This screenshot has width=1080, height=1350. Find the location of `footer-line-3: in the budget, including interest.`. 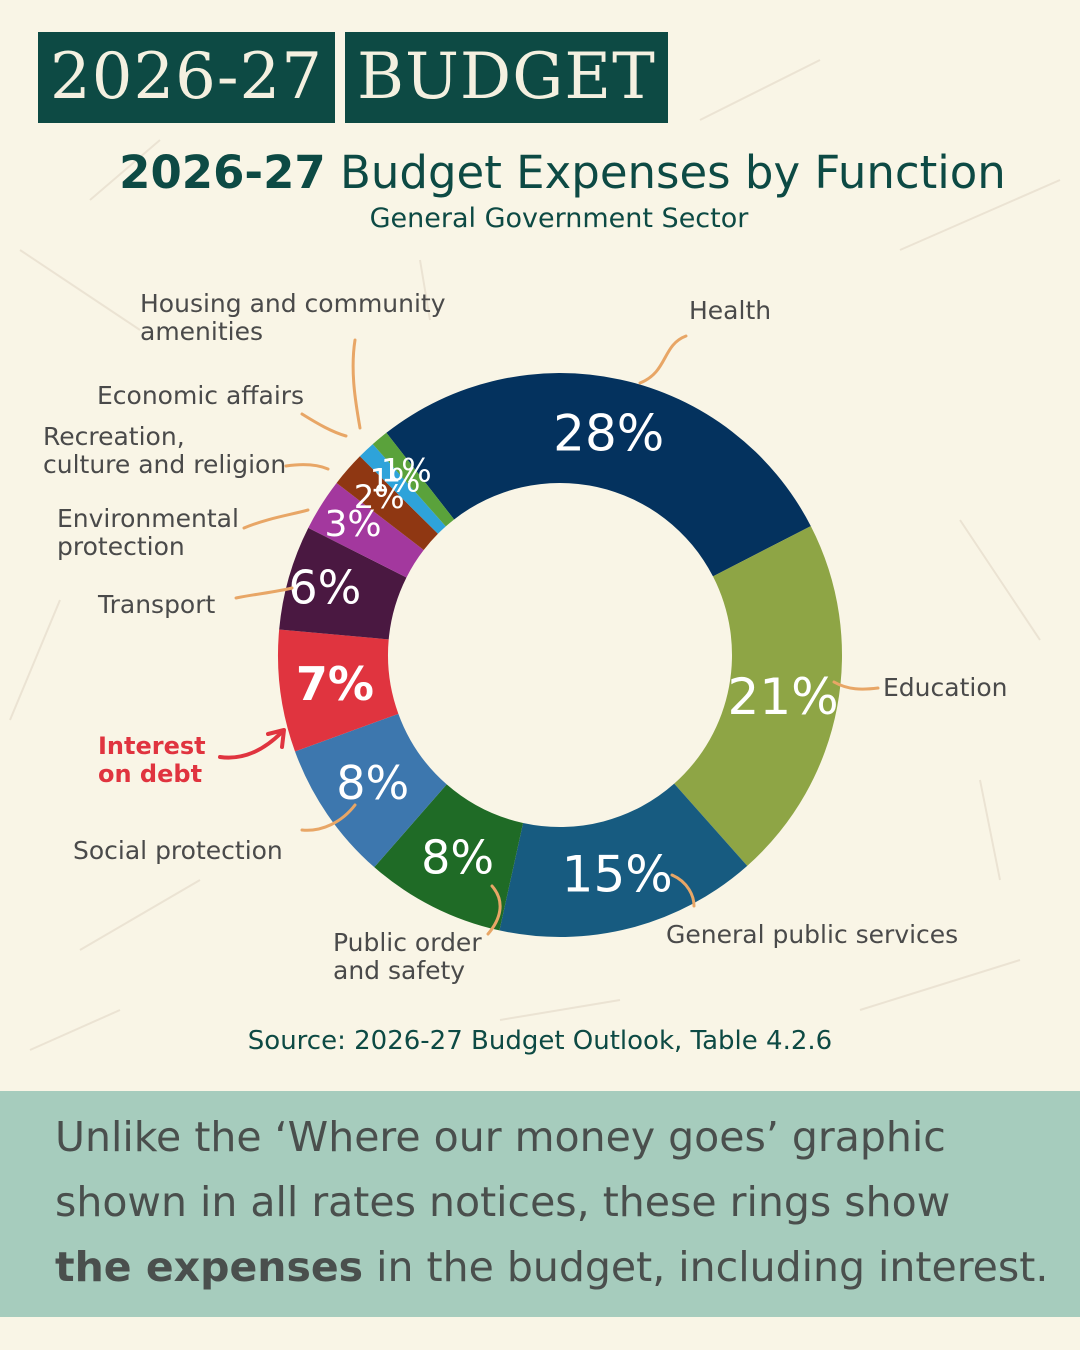

footer-line-3: in the budget, including interest. is located at coordinates (706, 1267).